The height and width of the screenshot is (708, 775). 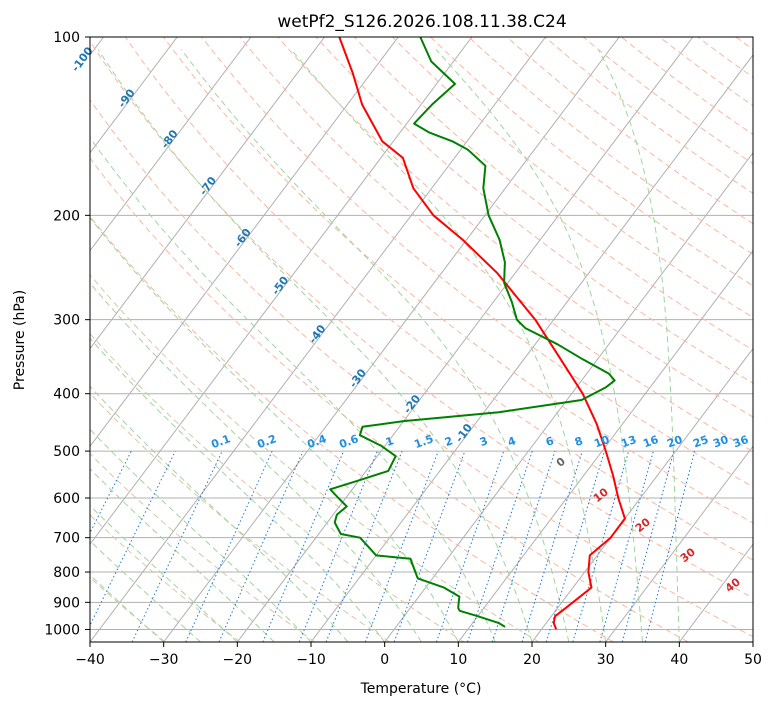 What do you see at coordinates (484, 441) in the screenshot?
I see `mixing-ratio-label: 3` at bounding box center [484, 441].